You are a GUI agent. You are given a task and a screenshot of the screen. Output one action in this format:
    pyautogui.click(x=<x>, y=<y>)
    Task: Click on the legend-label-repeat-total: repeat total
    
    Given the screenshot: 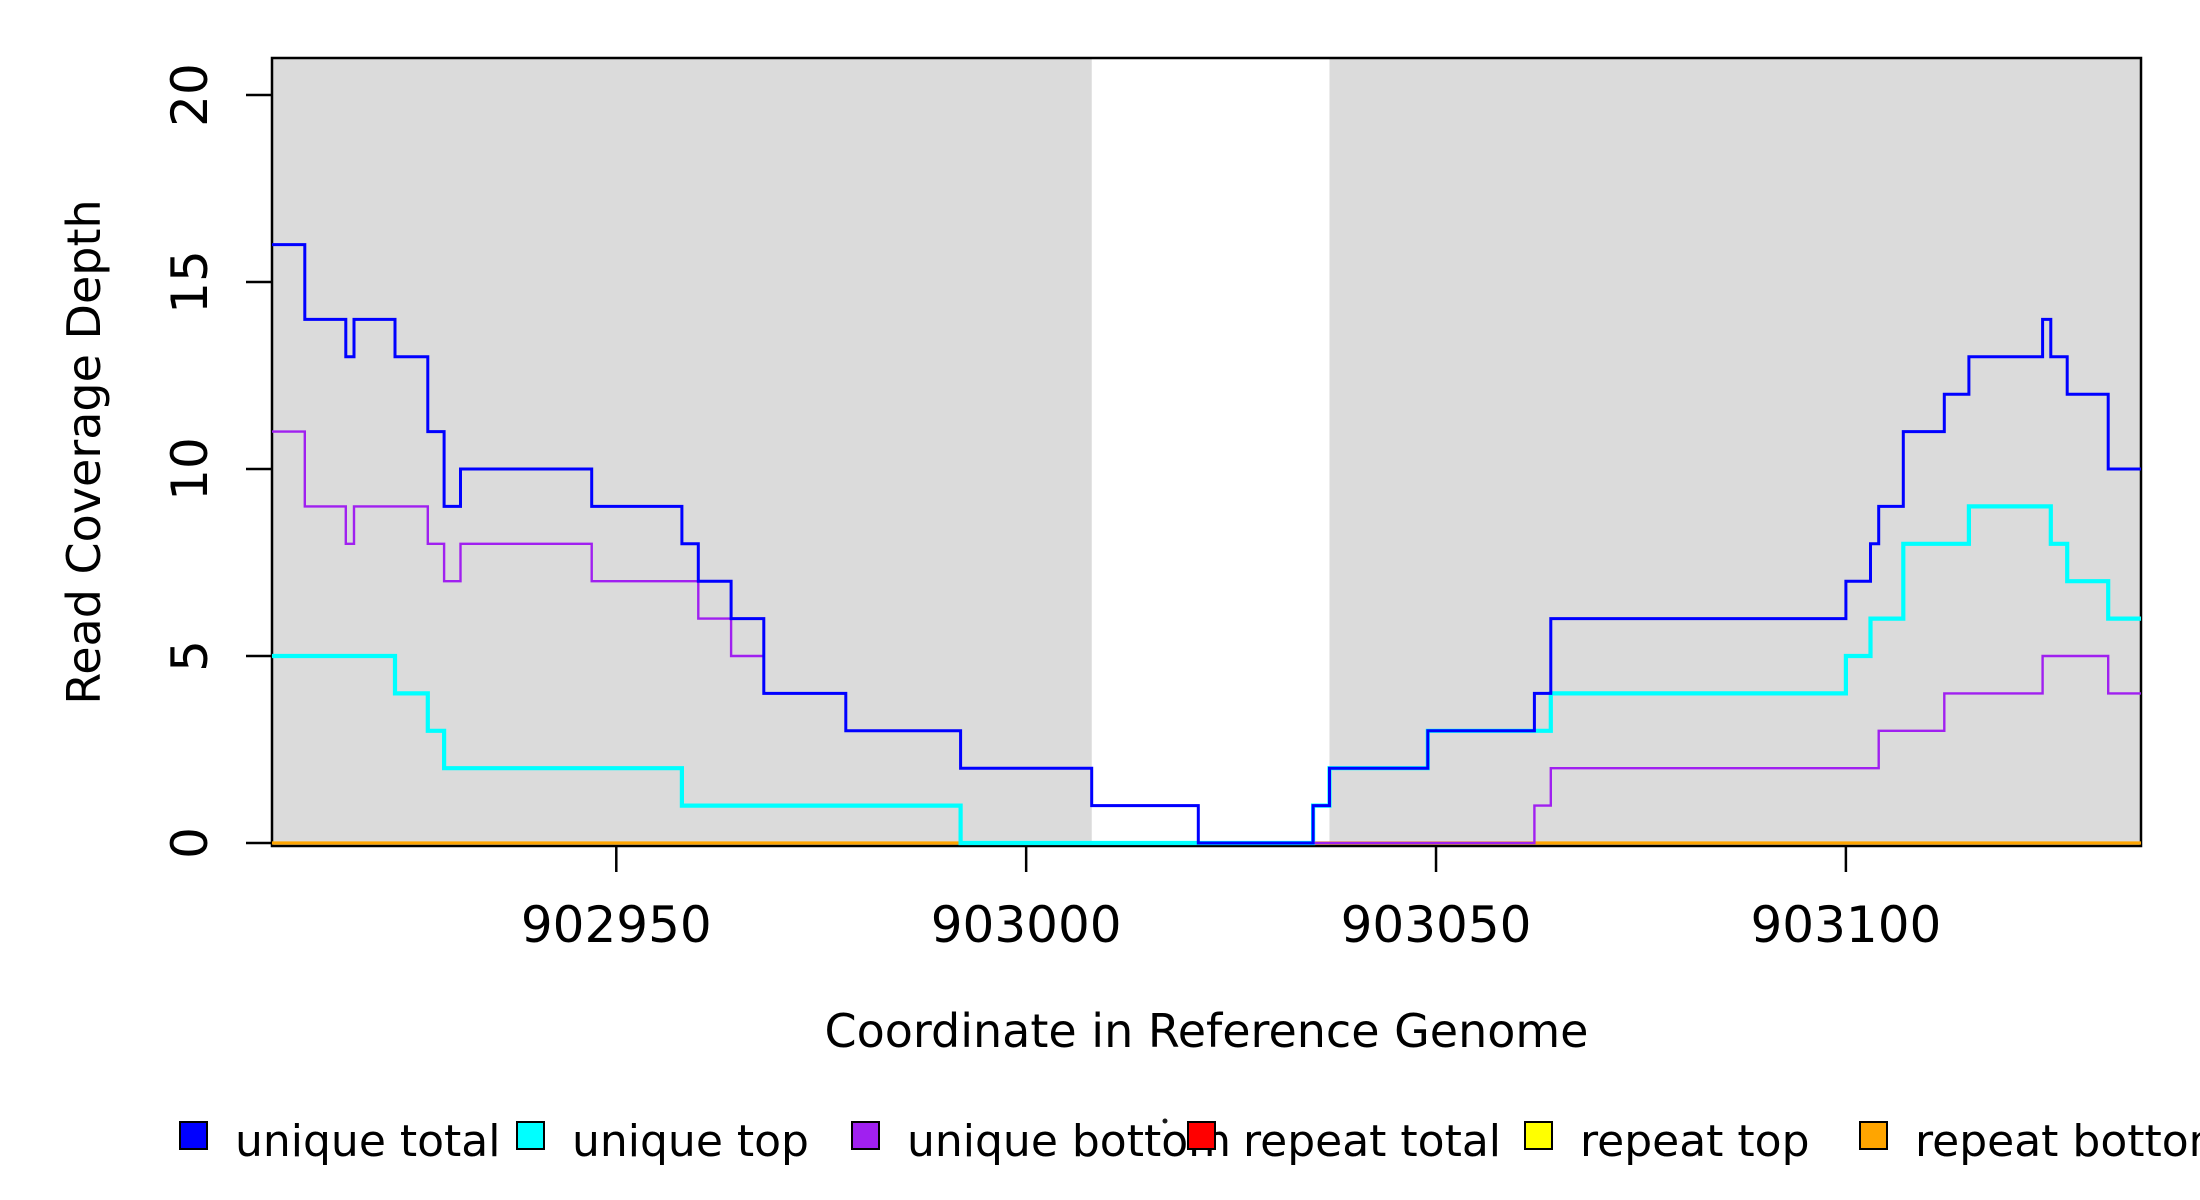 What is the action you would take?
    pyautogui.click(x=1372, y=1141)
    